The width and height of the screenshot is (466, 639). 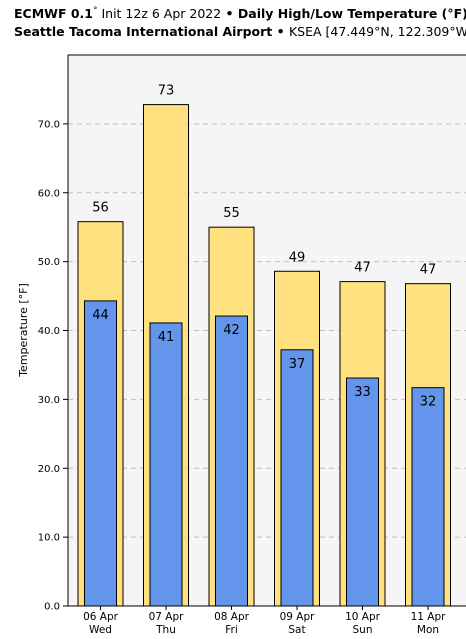 I want to click on x-tick-date: 09 Apr, so click(x=298, y=617).